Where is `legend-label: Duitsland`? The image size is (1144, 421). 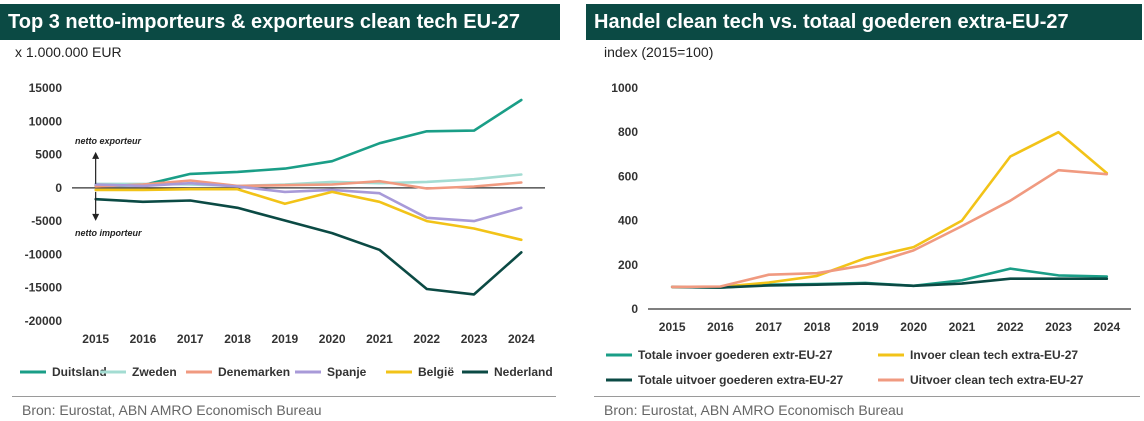 legend-label: Duitsland is located at coordinates (79, 372).